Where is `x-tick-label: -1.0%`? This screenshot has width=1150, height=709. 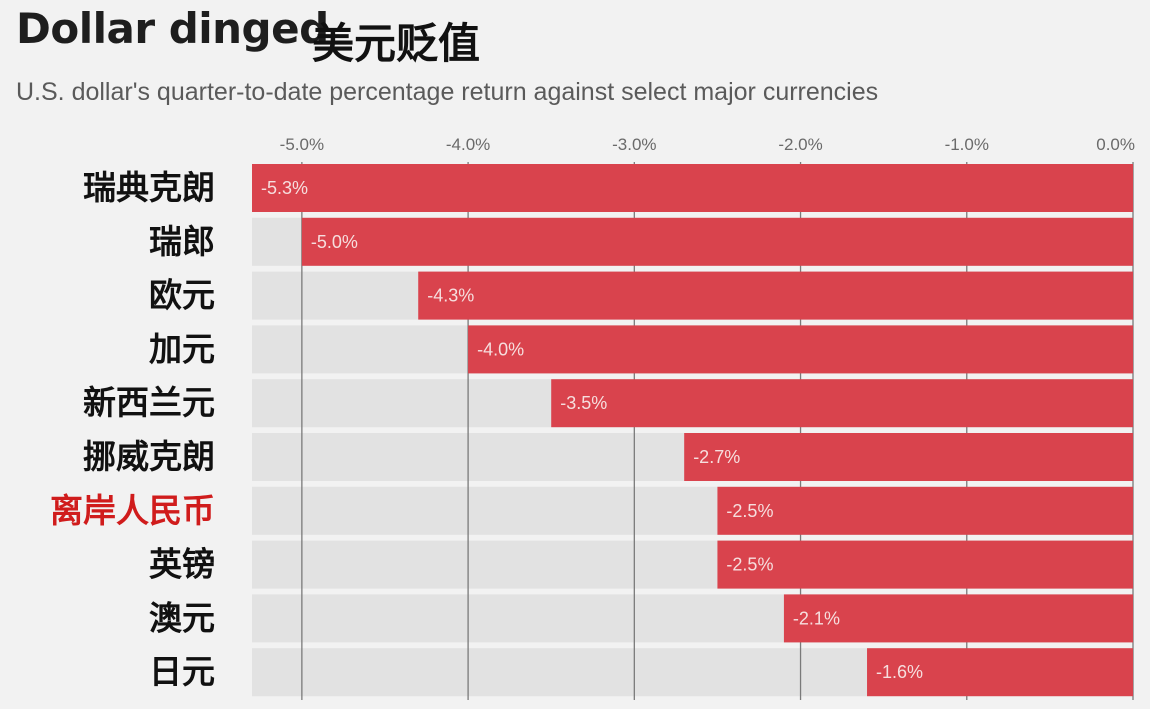 x-tick-label: -1.0% is located at coordinates (967, 144).